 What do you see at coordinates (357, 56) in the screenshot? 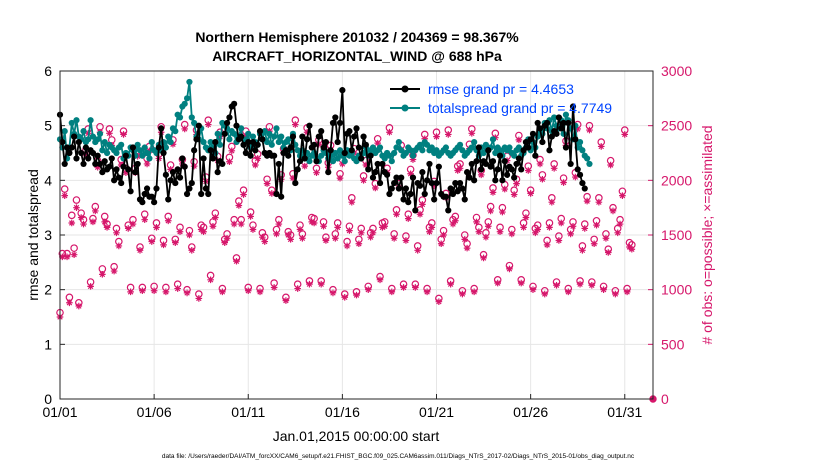
I see `chart-subtitle: AIRCRAFT_HORIZONTAL_WIND @ 688 hPa` at bounding box center [357, 56].